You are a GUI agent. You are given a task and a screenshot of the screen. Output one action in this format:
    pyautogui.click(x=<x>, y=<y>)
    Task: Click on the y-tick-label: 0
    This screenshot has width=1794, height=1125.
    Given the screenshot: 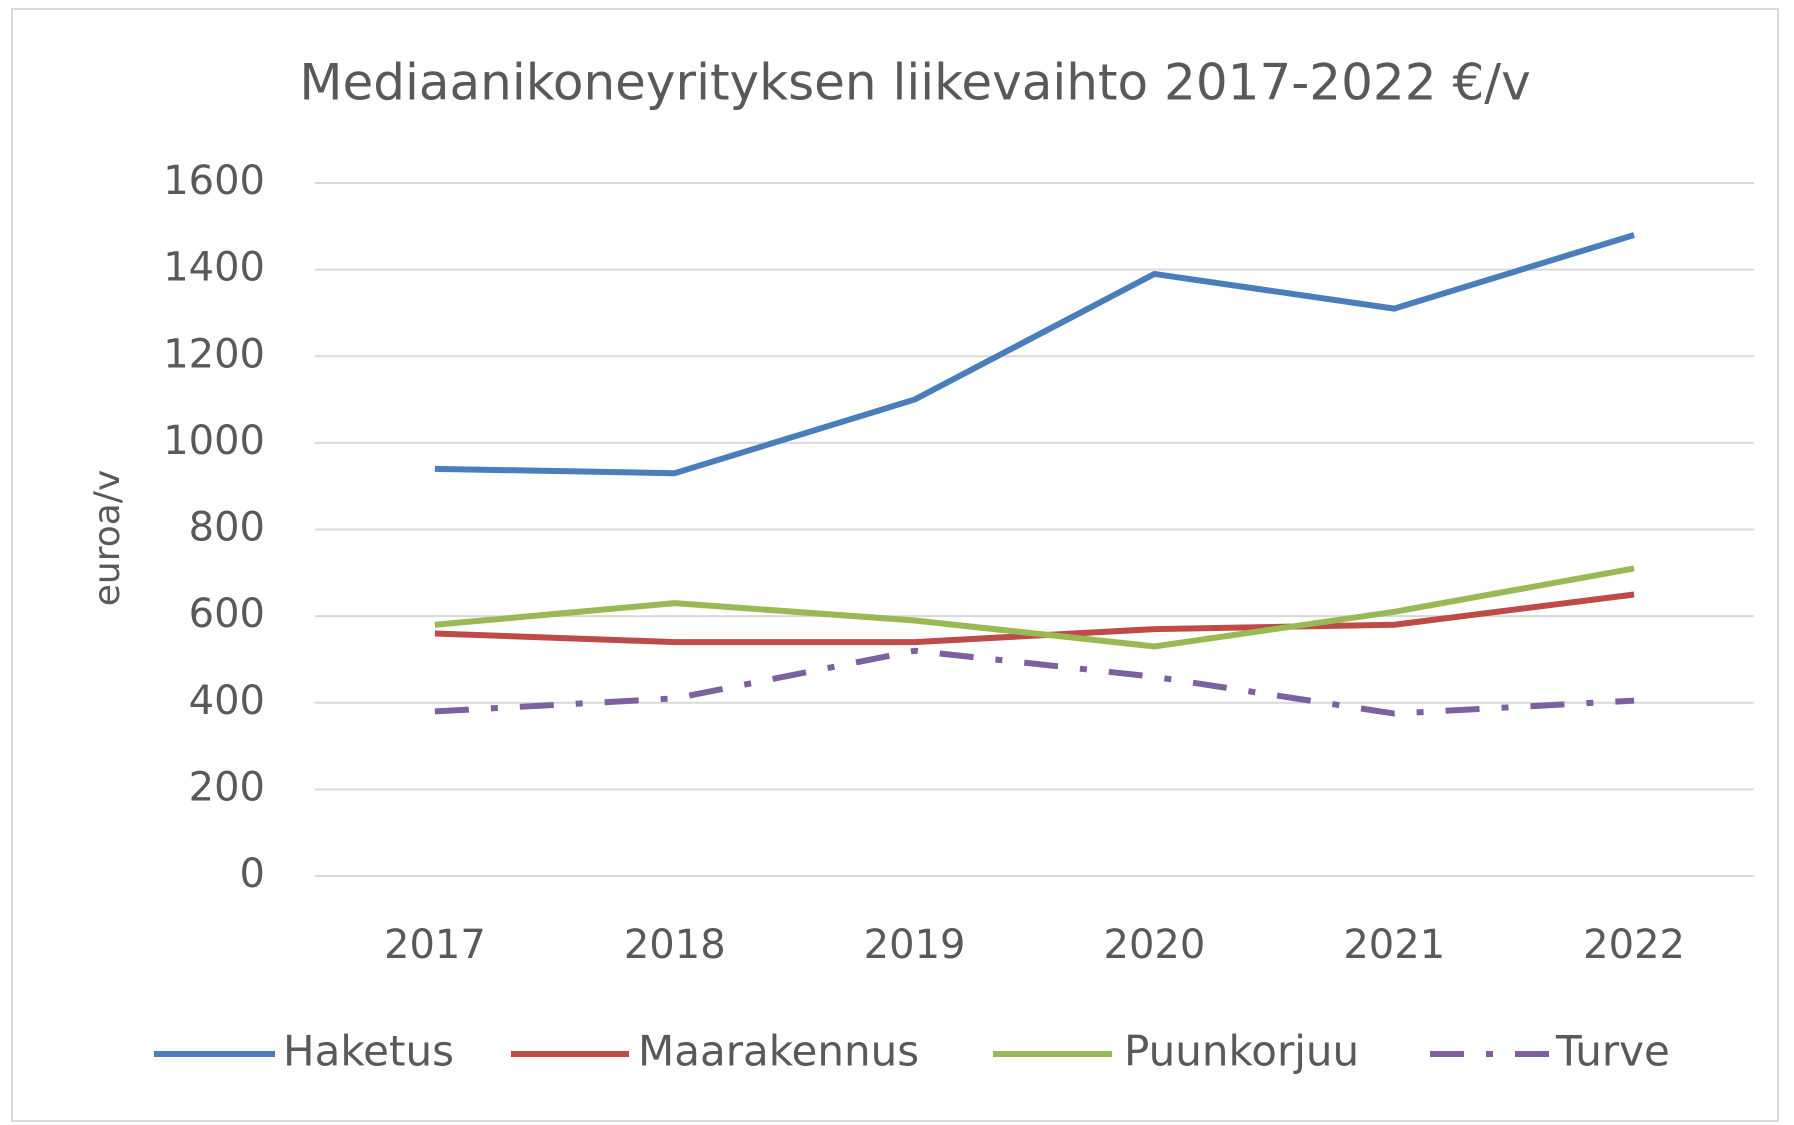 What is the action you would take?
    pyautogui.click(x=252, y=874)
    